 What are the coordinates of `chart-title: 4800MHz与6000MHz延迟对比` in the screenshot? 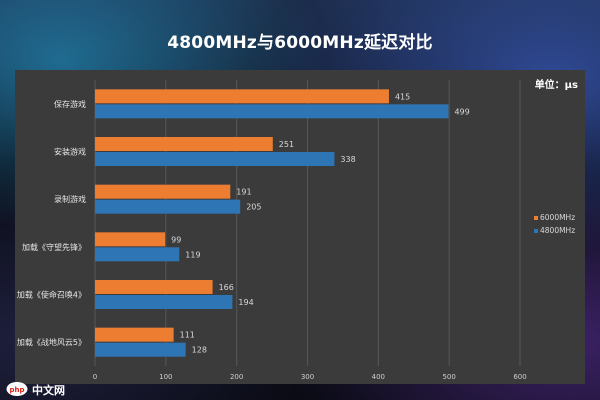 It's located at (300, 43).